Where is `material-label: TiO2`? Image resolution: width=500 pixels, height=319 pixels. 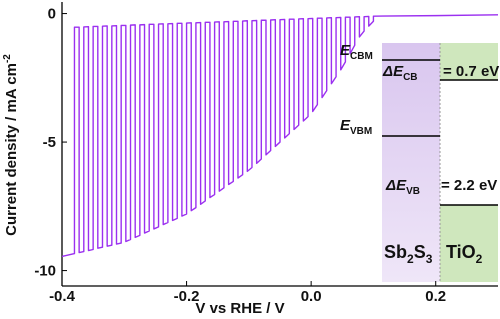
material-label: TiO2 is located at coordinates (464, 254).